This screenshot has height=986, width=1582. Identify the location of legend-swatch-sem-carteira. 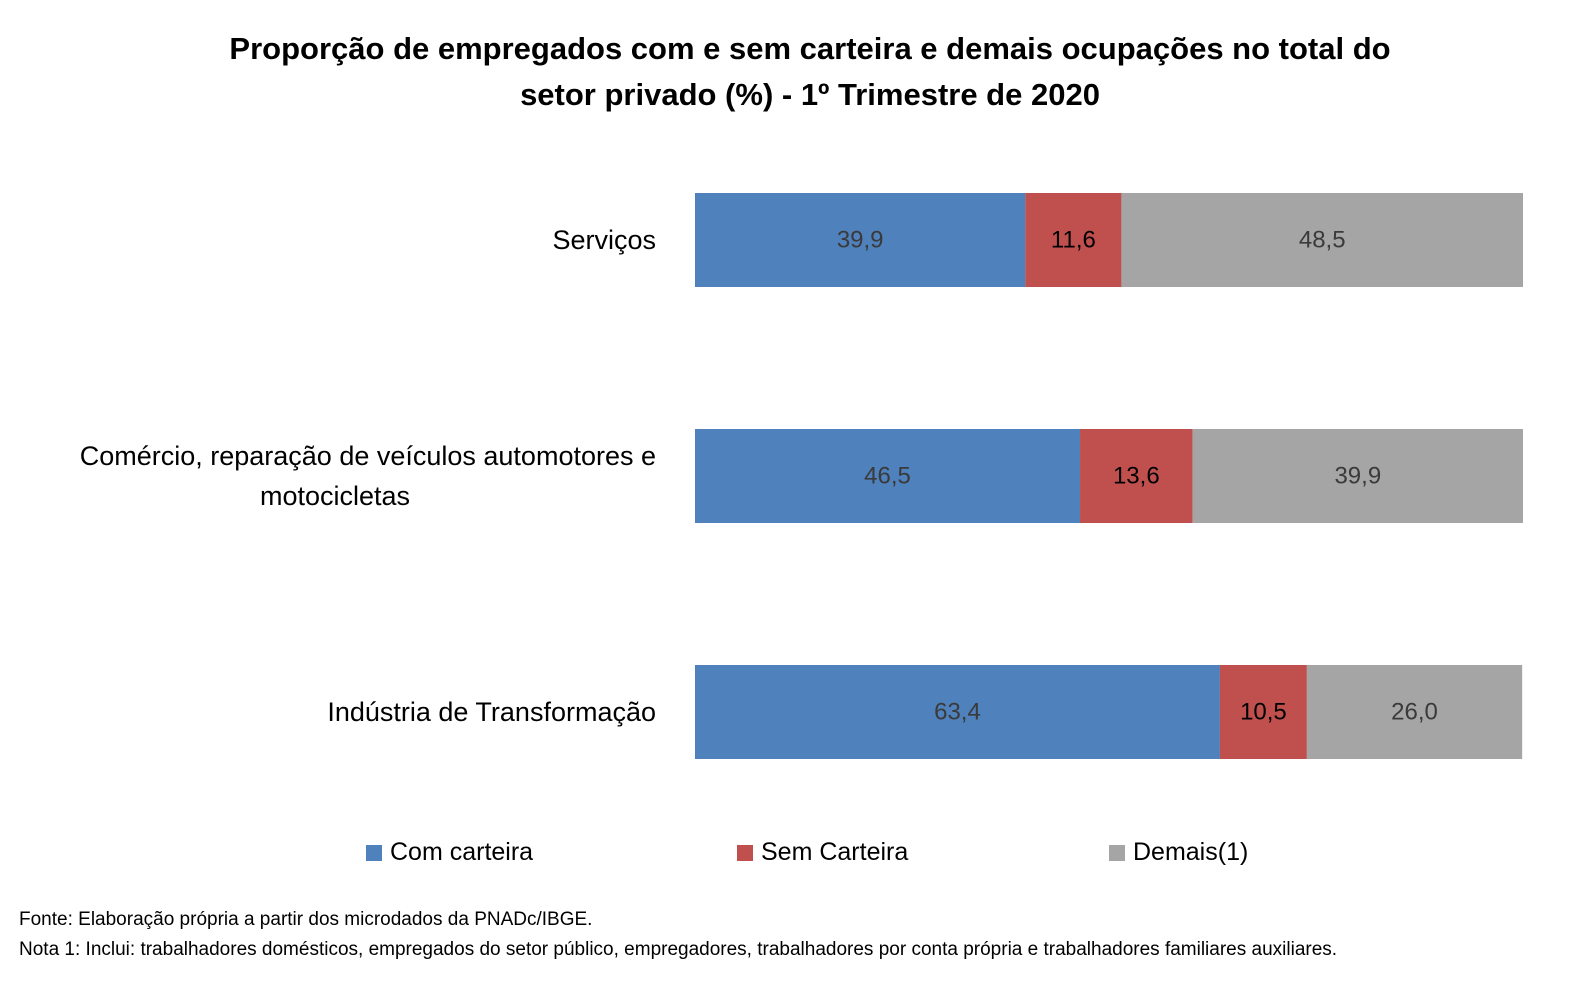
(745, 852).